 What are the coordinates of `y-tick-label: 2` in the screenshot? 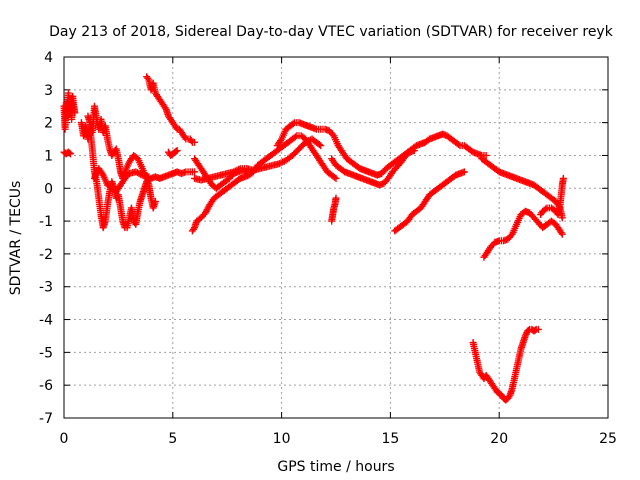 It's located at (48, 124).